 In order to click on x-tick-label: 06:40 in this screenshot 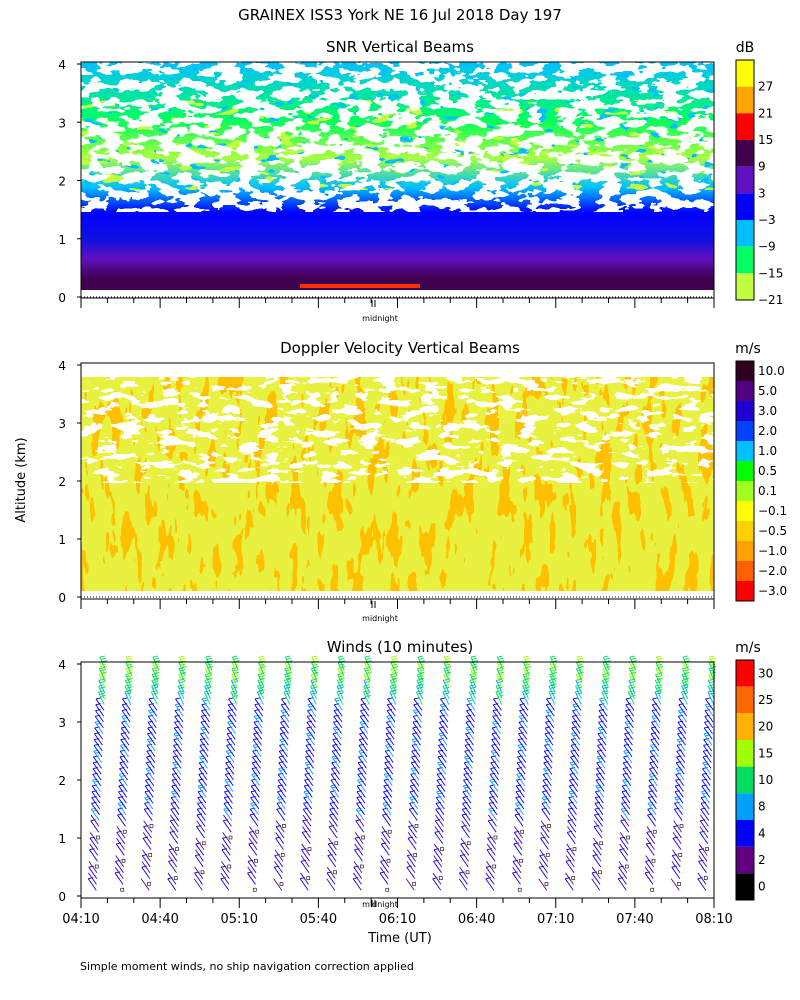, I will do `click(476, 919)`.